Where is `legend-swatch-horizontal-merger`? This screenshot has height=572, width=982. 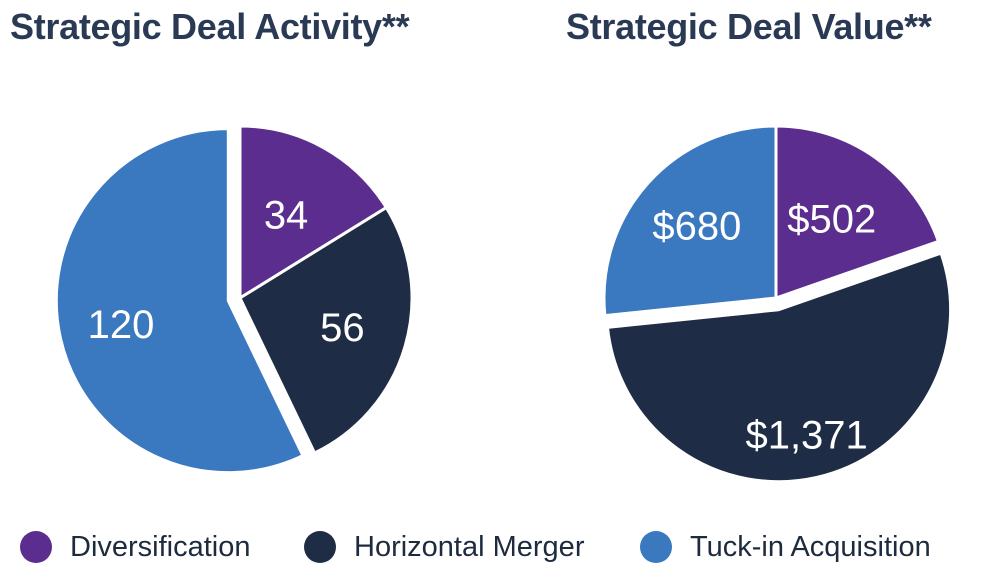
legend-swatch-horizontal-merger is located at coordinates (320, 547).